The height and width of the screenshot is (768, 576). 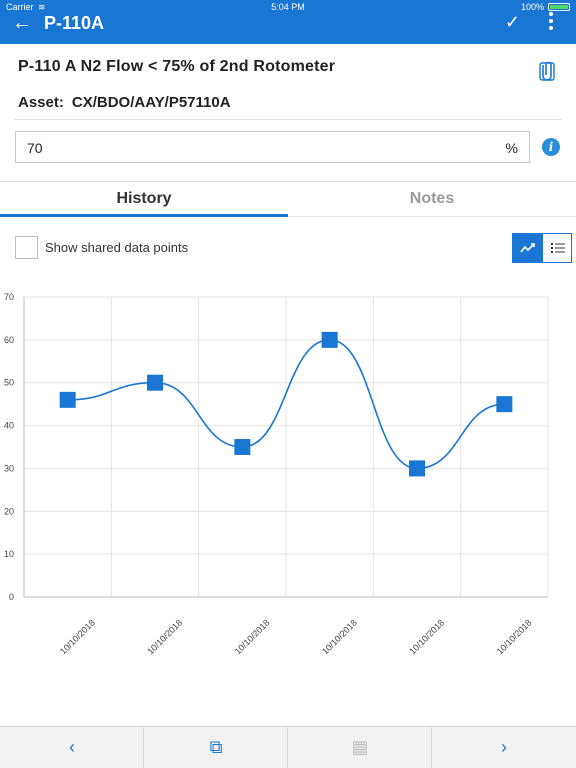 What do you see at coordinates (547, 71) in the screenshot?
I see `attachment-icon` at bounding box center [547, 71].